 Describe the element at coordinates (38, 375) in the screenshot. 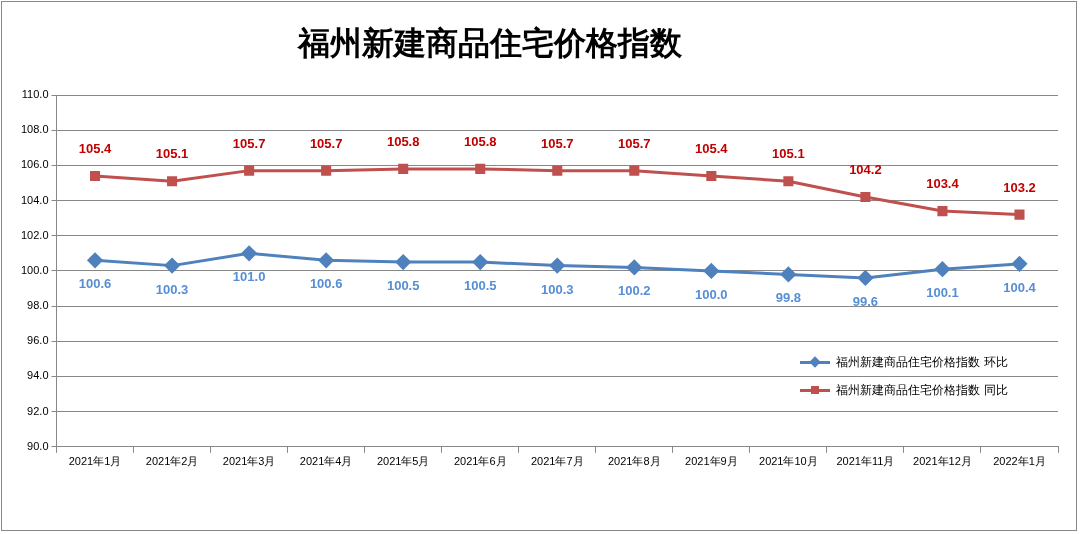

I see `y-tick-label: 94.0` at that location.